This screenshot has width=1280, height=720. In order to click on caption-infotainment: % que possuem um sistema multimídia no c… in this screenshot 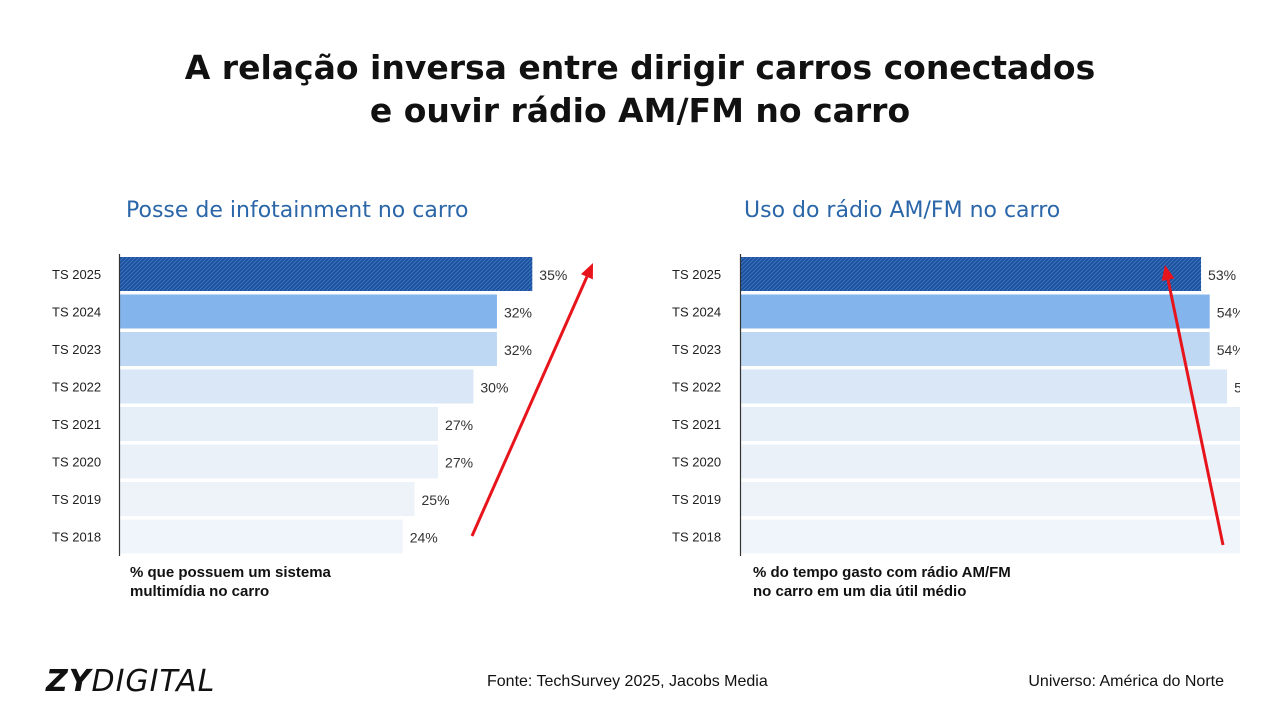, I will do `click(280, 582)`.